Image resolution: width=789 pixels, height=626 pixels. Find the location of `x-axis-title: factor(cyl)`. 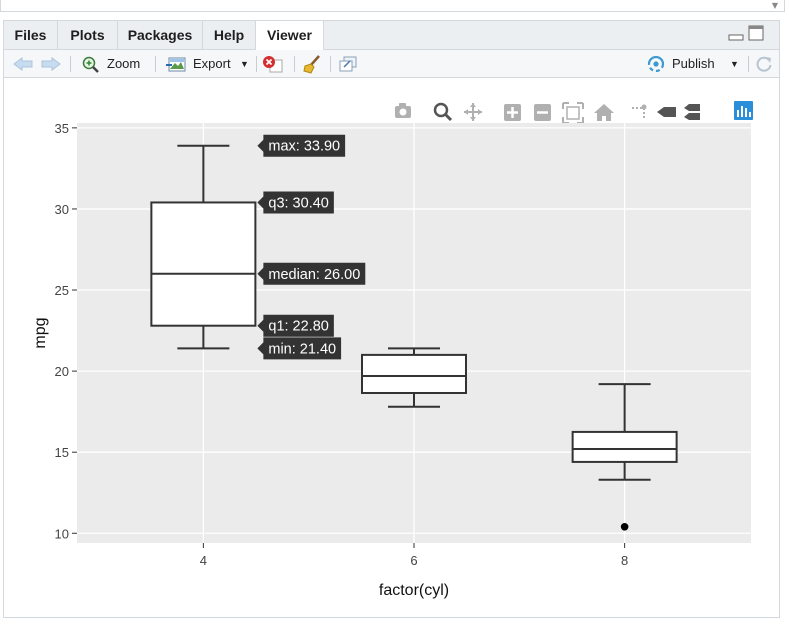

x-axis-title: factor(cyl) is located at coordinates (414, 590).